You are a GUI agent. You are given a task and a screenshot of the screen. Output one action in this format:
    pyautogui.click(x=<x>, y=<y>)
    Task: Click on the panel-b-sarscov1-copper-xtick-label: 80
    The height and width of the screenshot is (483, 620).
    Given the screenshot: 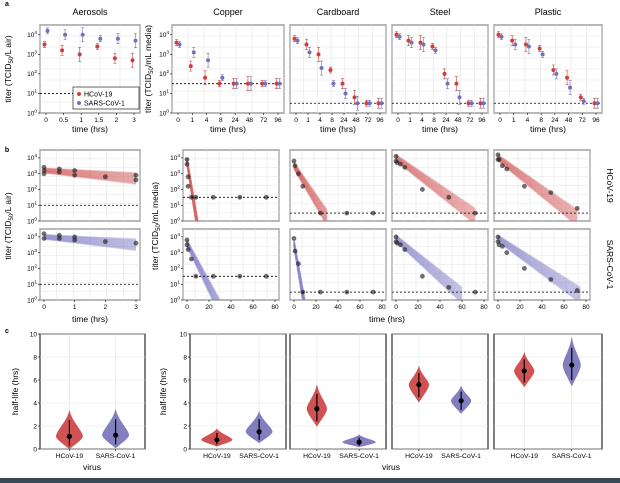 What is the action you would take?
    pyautogui.click(x=275, y=307)
    